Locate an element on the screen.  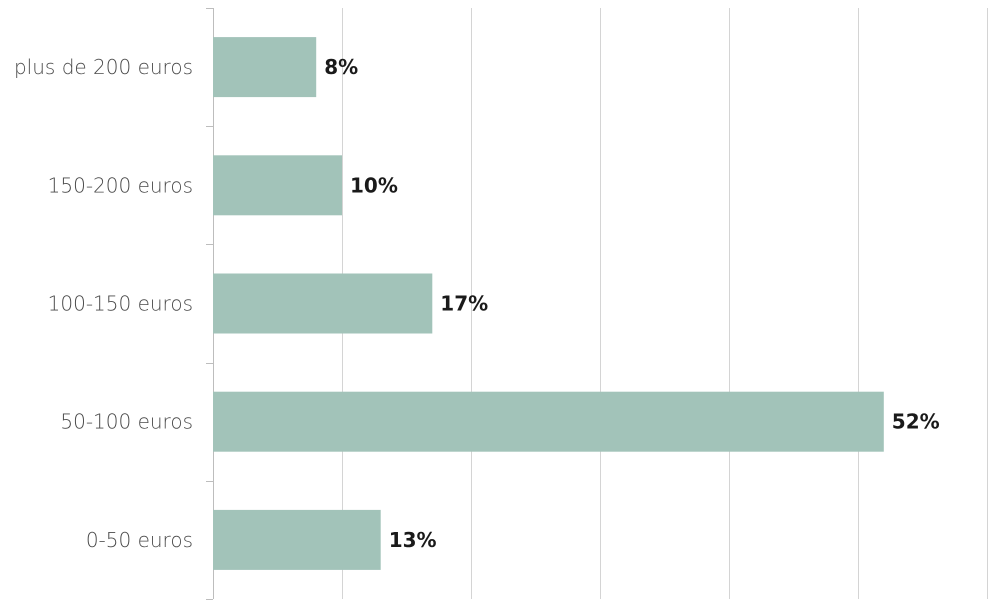
value-label-3: 17% is located at coordinates (464, 304).